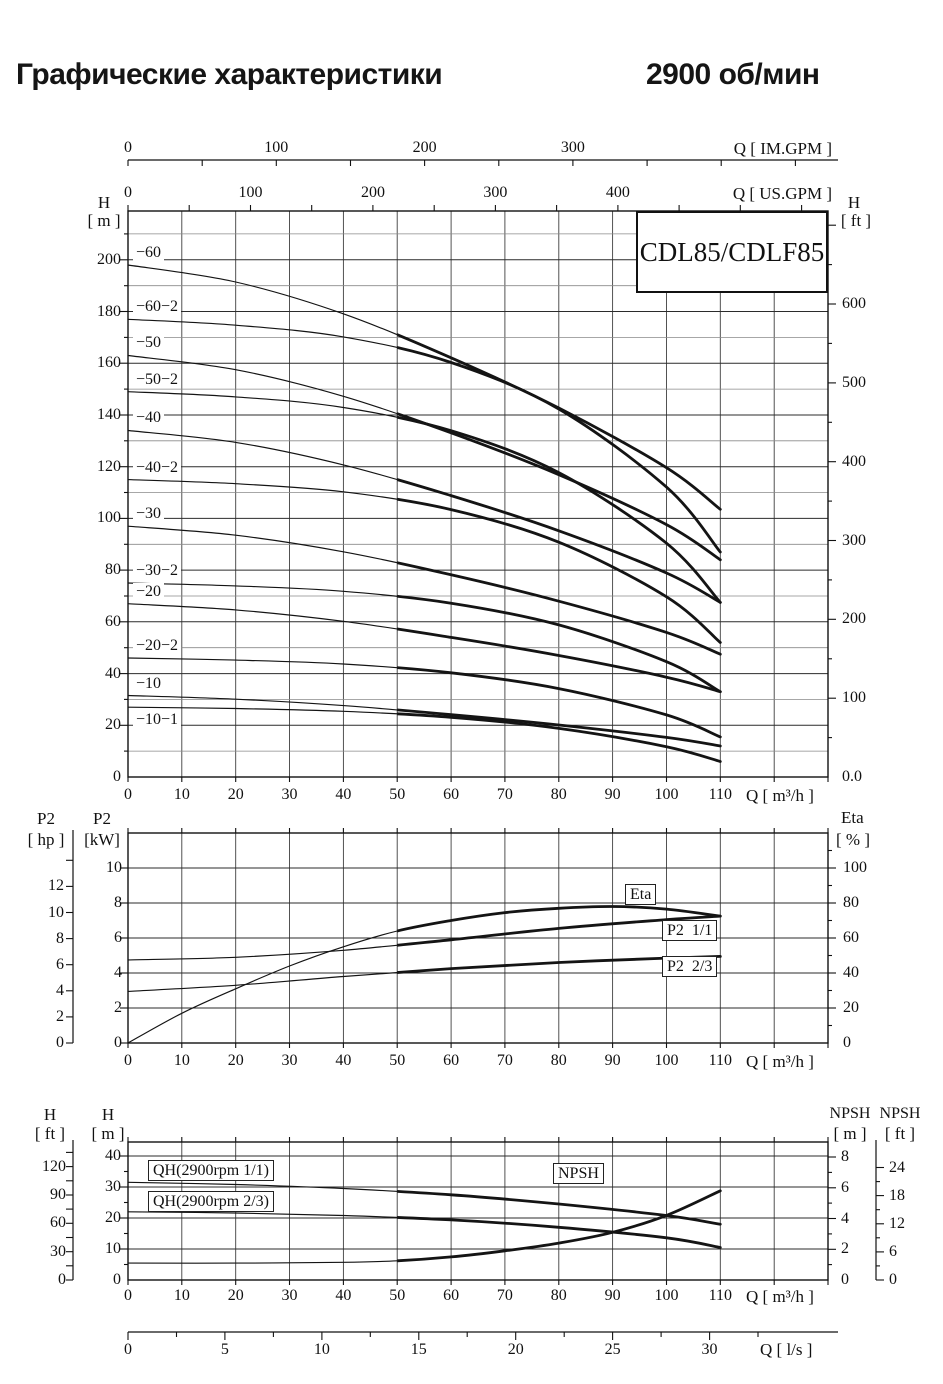  Describe the element at coordinates (893, 1251) in the screenshot. I see `tick-label-npsh-ft: 6` at that location.